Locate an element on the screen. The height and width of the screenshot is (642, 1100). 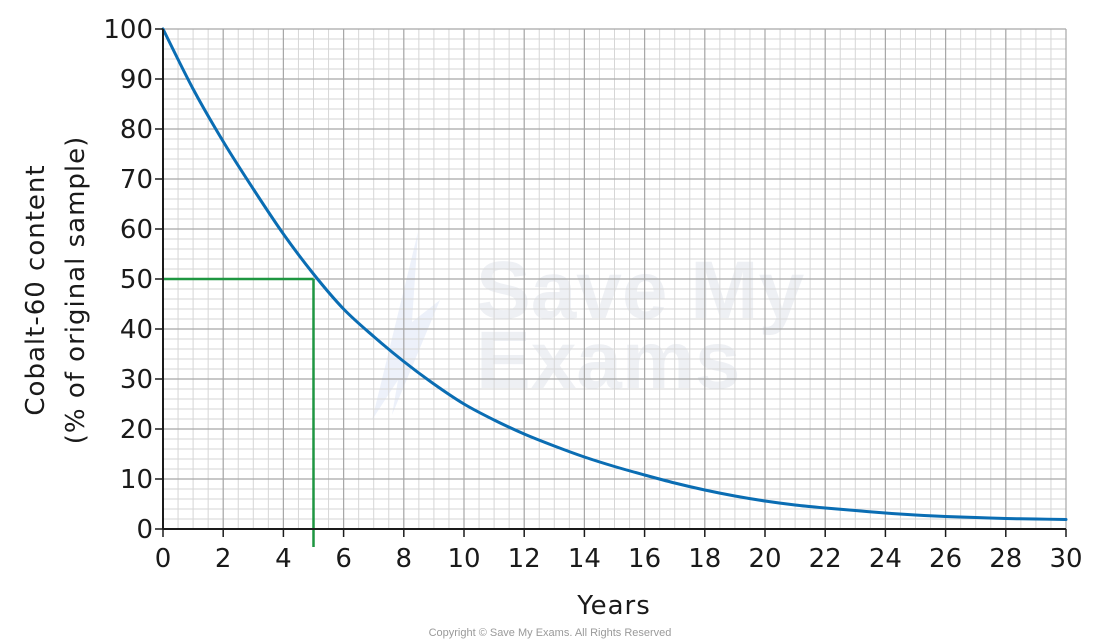
x-tick-label: 28 is located at coordinates (1005, 559).